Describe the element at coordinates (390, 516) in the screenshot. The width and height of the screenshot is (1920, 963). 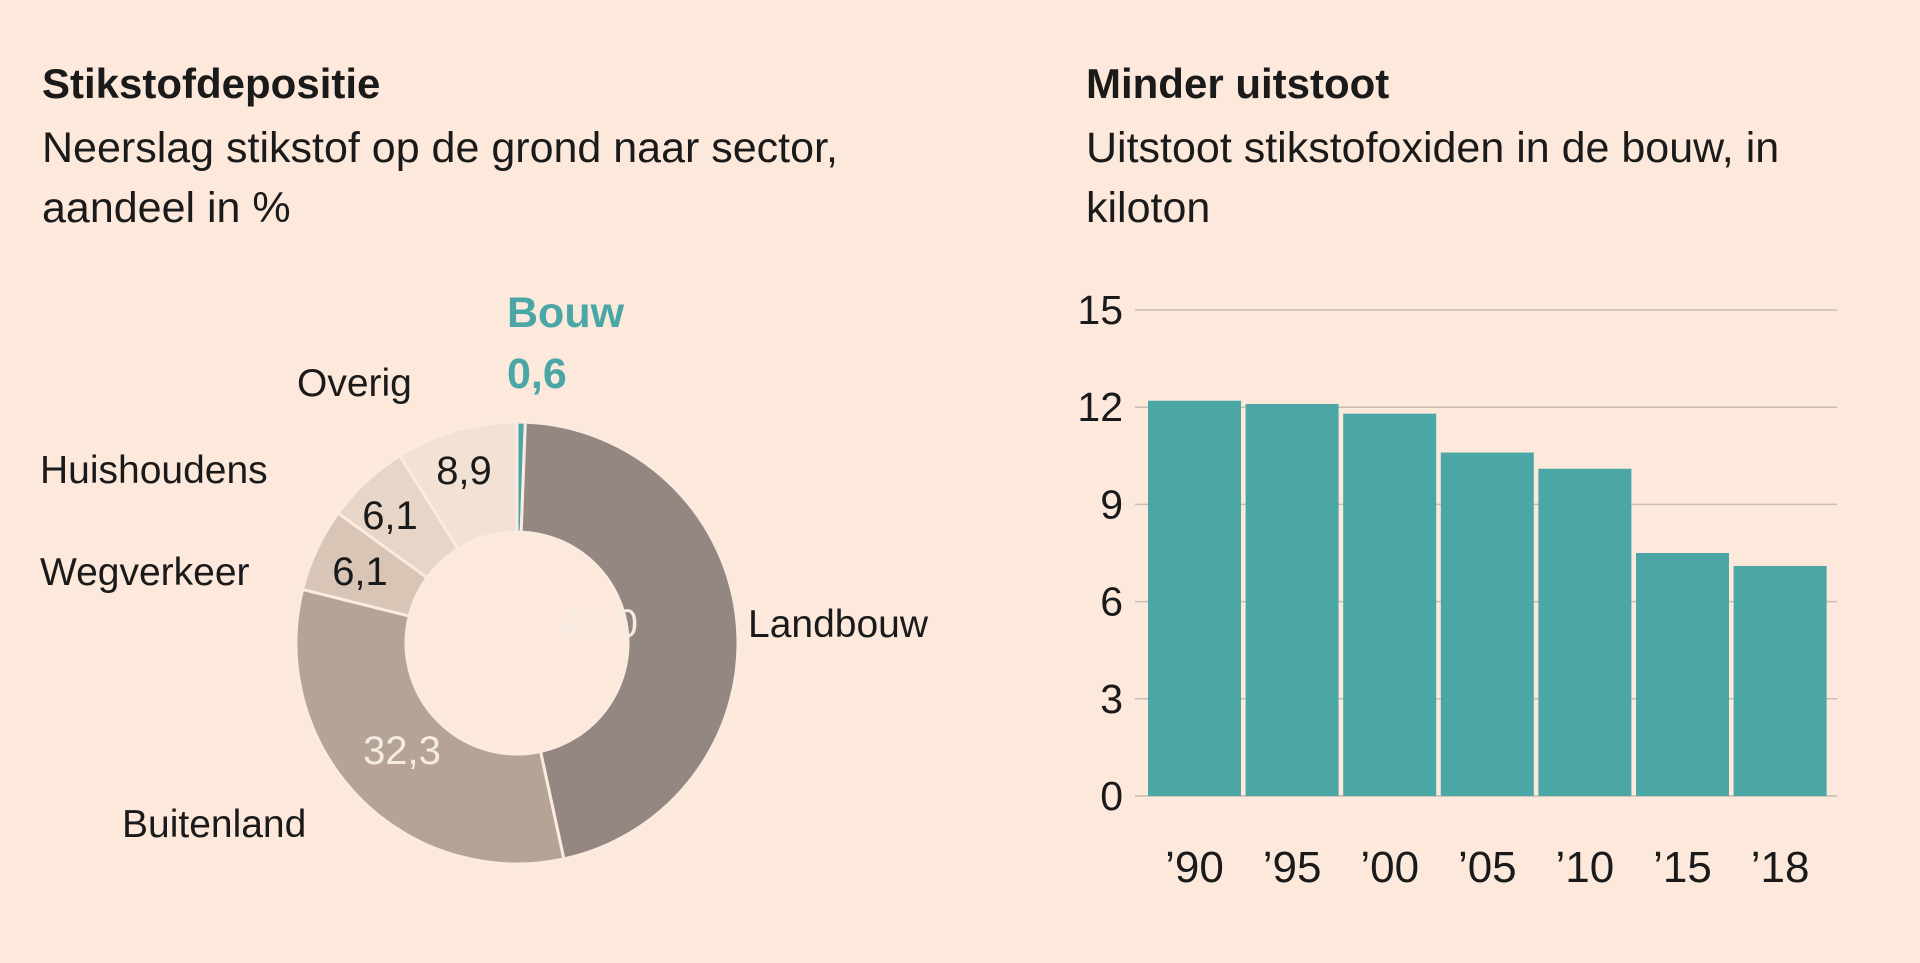
I see `donut-value-label-huishoudens: 6,1` at that location.